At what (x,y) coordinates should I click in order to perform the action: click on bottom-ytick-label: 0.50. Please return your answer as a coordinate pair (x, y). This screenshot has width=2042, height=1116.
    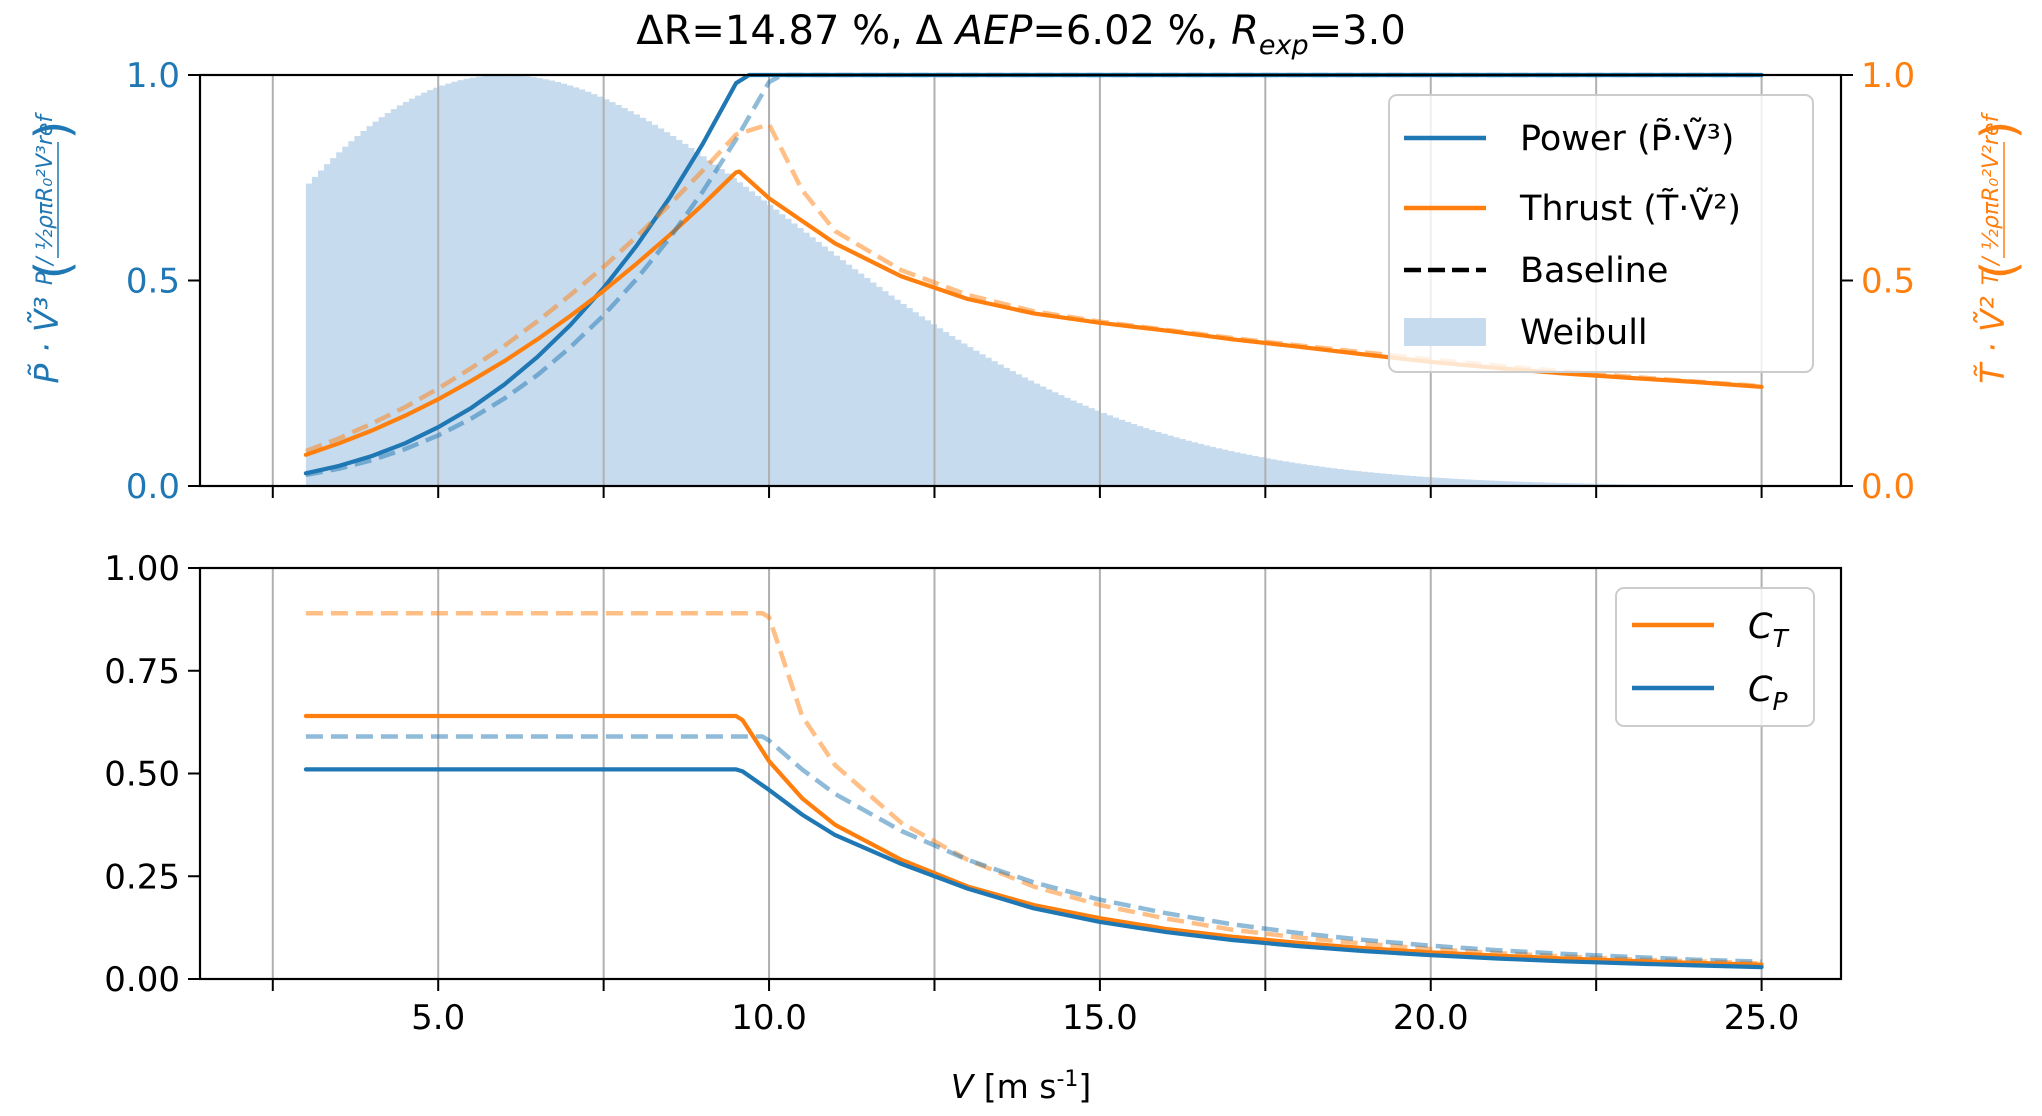
    Looking at the image, I should click on (142, 775).